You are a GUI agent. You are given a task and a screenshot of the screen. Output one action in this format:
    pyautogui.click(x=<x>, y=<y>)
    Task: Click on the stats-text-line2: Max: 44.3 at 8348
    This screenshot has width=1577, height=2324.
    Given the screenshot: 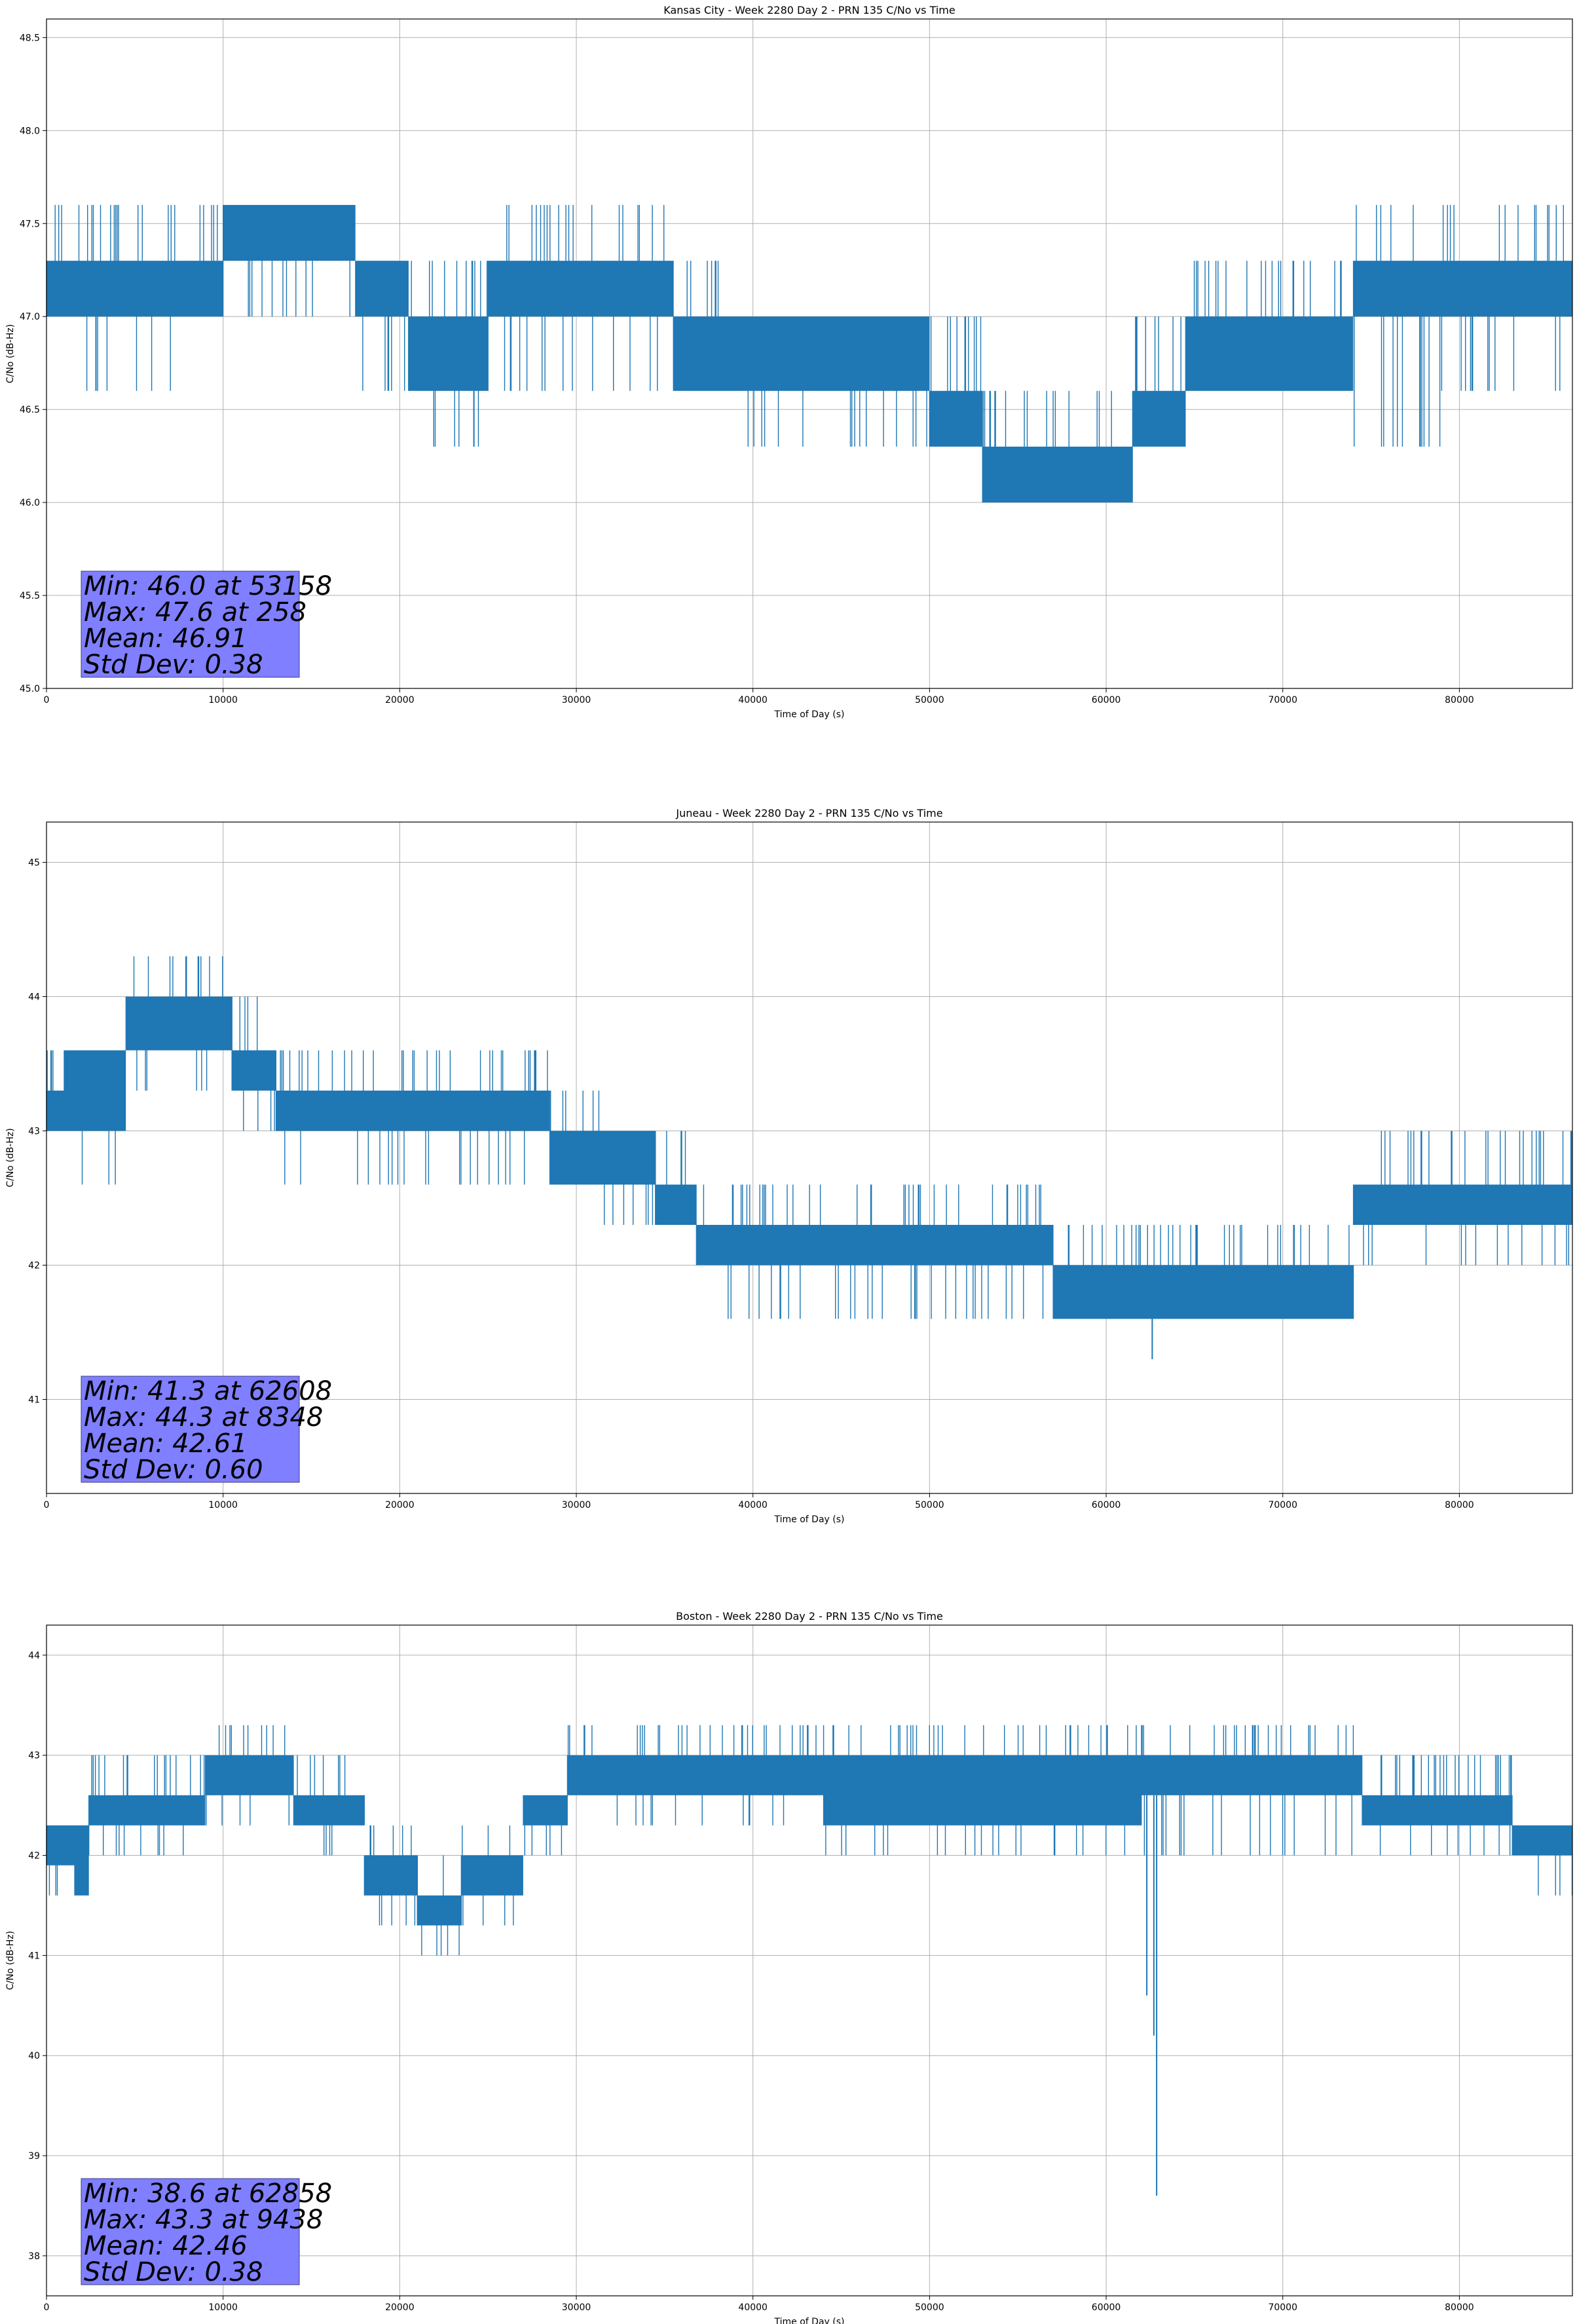 What is the action you would take?
    pyautogui.click(x=203, y=1417)
    